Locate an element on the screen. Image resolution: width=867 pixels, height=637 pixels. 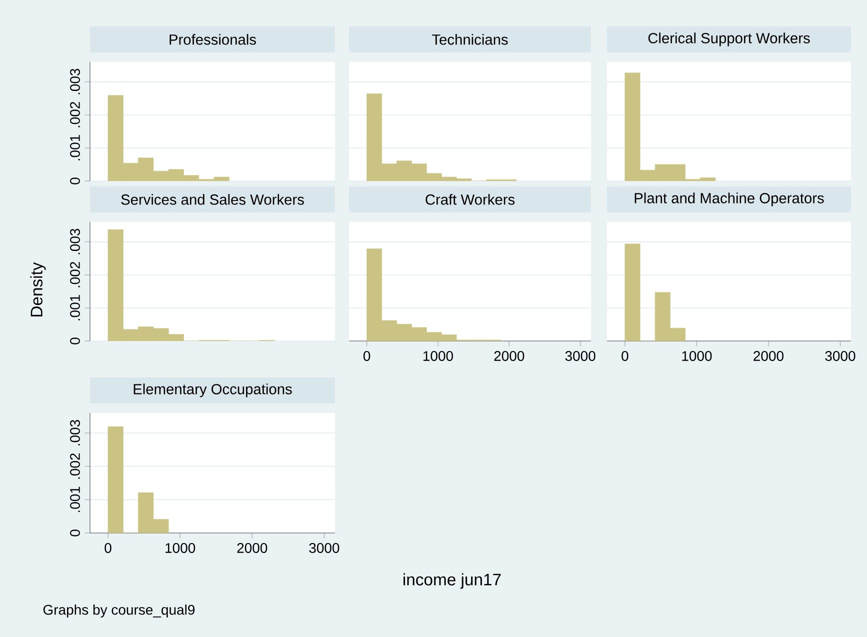
text: Graphs by course_qual9 is located at coordinates (119, 611).